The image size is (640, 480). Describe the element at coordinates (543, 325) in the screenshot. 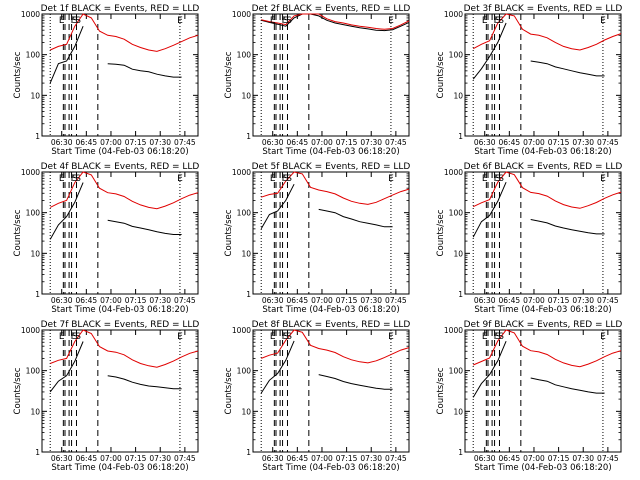

I see `panel-title: Det 9f BLACK = Events, RED = LLD` at that location.